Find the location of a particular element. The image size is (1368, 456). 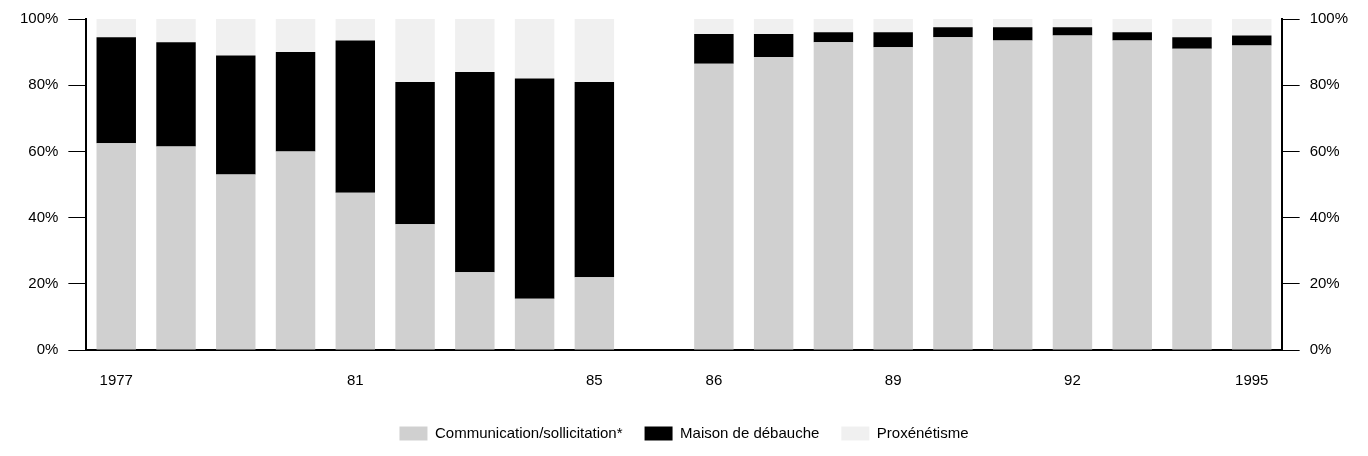

y-tick-label: 0% is located at coordinates (47, 349).